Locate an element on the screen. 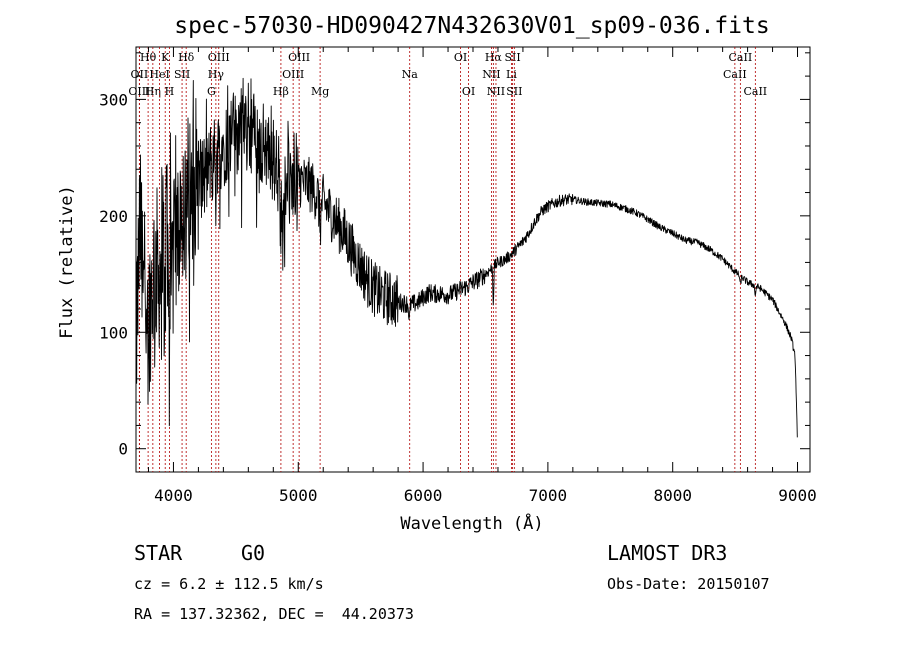  line-marker-label: G is located at coordinates (211, 91).